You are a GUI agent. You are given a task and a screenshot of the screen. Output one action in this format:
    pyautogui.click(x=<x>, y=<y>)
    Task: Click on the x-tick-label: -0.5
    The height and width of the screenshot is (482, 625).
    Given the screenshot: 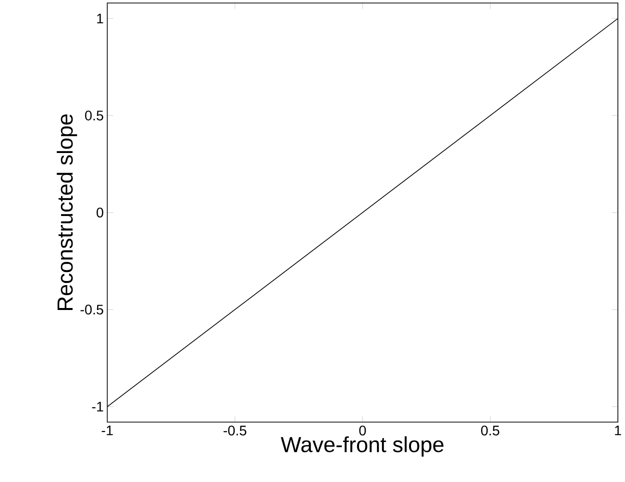 What is the action you would take?
    pyautogui.click(x=235, y=431)
    